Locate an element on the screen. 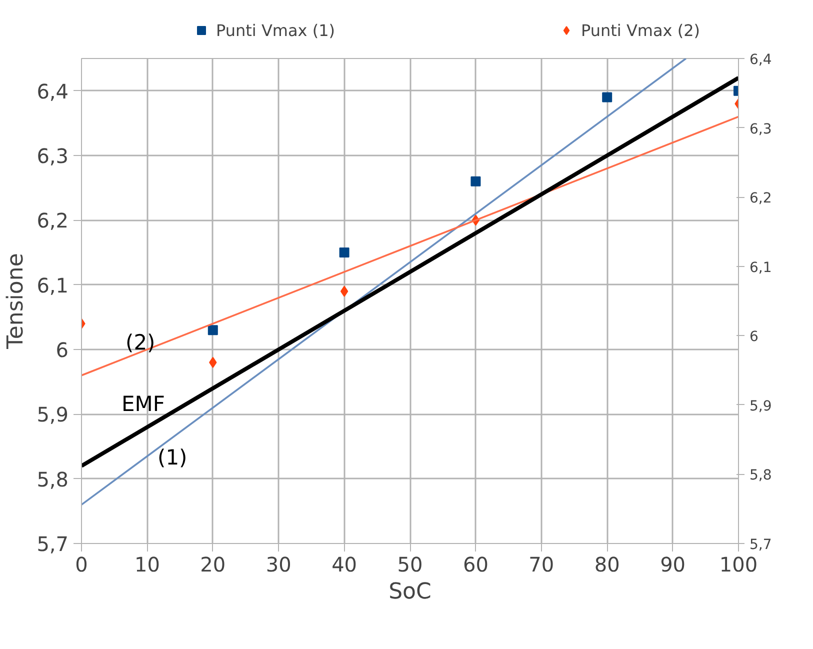  y-tick-label: 6 is located at coordinates (62, 350).